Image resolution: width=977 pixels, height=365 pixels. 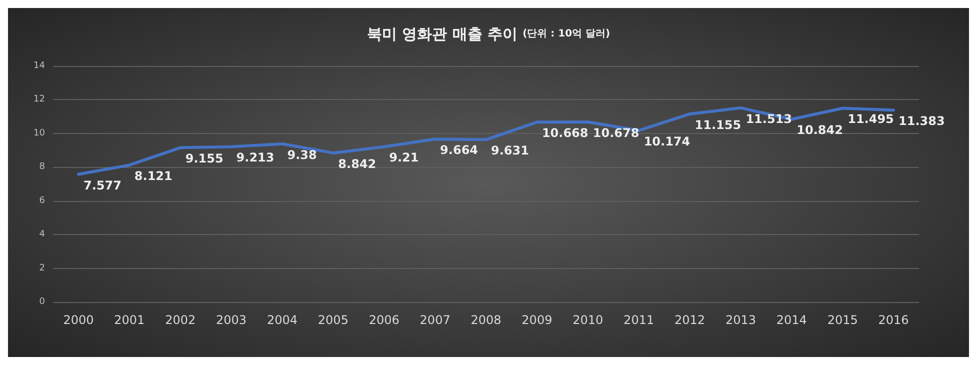 What do you see at coordinates (42, 167) in the screenshot?
I see `y-tick-label: 8` at bounding box center [42, 167].